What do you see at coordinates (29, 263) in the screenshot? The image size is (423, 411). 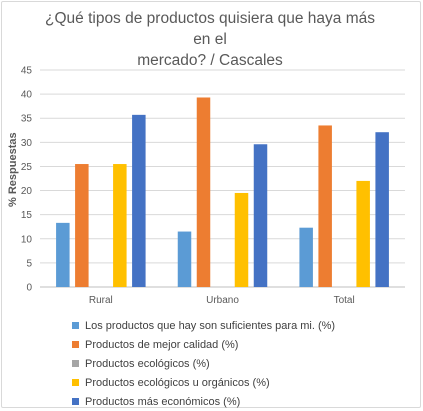 I see `y-tick-label: 5` at bounding box center [29, 263].